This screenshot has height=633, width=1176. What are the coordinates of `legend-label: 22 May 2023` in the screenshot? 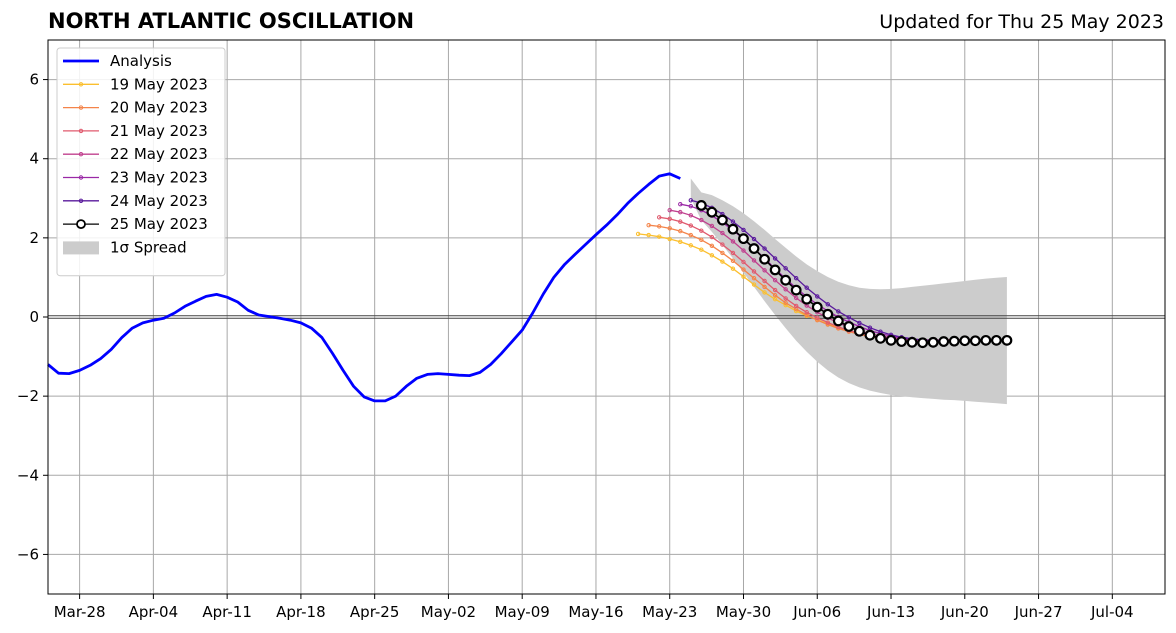 It's located at (159, 154).